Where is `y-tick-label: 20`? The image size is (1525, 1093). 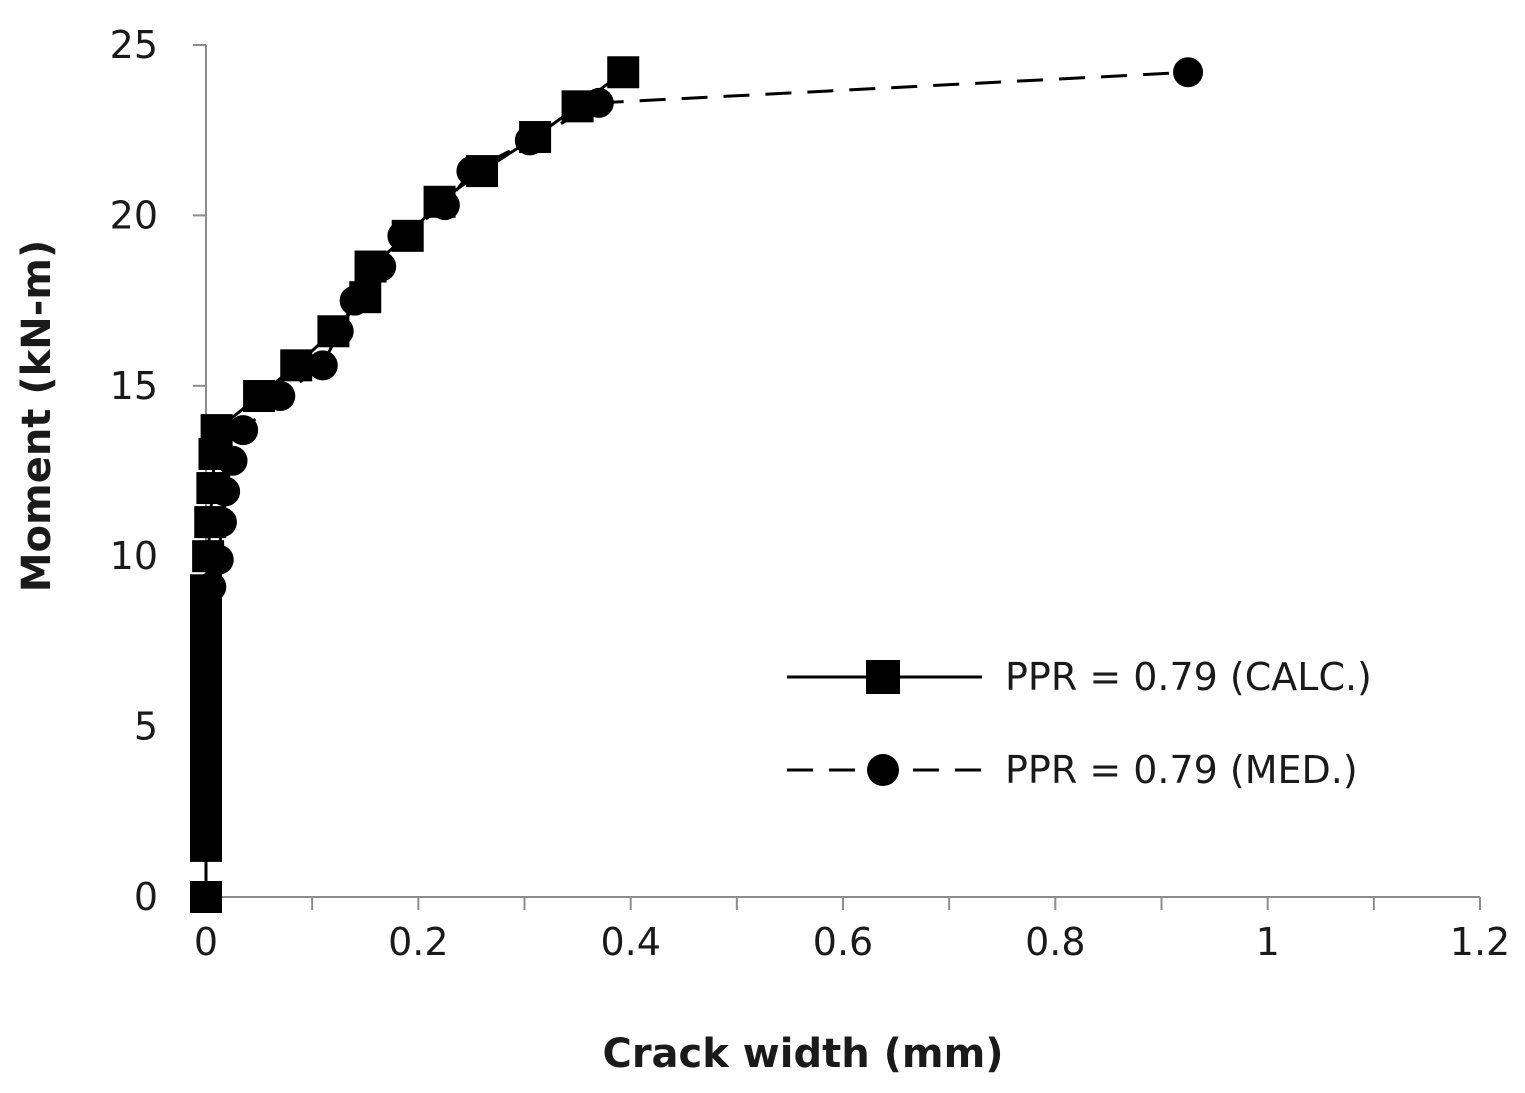 y-tick-label: 20 is located at coordinates (134, 215).